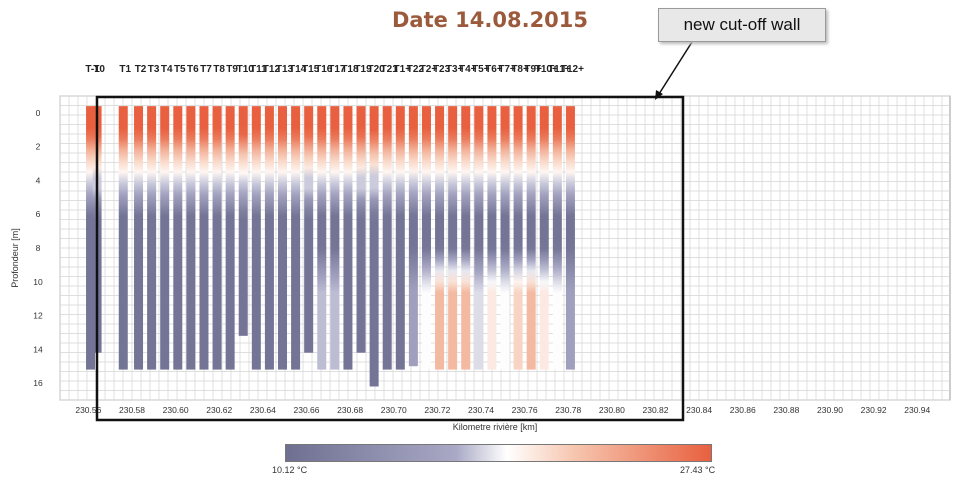 Image resolution: width=970 pixels, height=482 pixels. What do you see at coordinates (38, 349) in the screenshot?
I see `y-tick-label: 14` at bounding box center [38, 349].